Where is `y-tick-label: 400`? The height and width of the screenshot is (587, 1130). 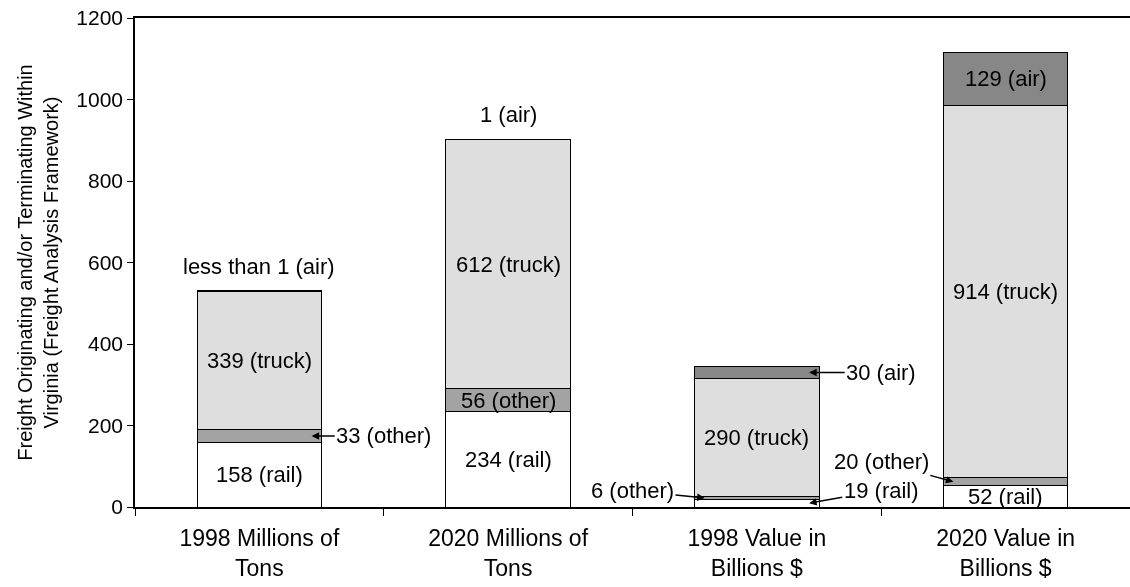
y-tick-label: 400 is located at coordinates (106, 344).